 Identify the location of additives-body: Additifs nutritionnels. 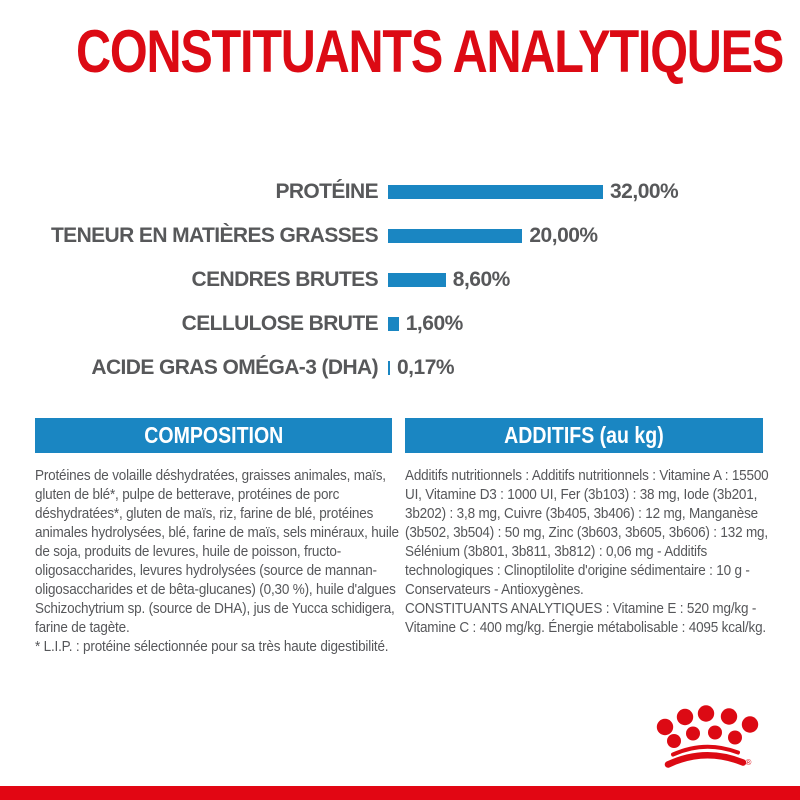
(587, 532).